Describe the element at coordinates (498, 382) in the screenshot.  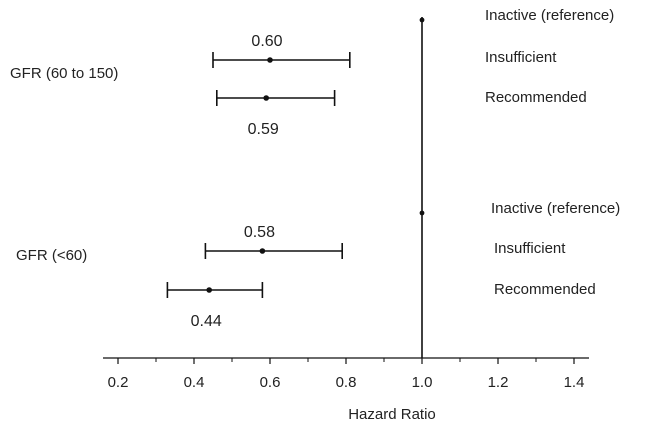
I see `x-tick-label: 1.2` at that location.